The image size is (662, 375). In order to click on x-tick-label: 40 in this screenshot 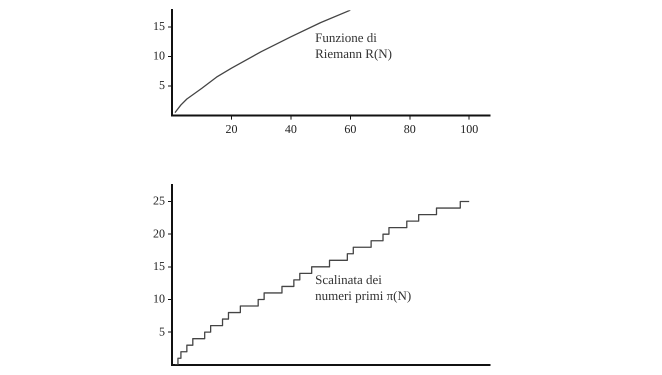, I will do `click(290, 129)`.